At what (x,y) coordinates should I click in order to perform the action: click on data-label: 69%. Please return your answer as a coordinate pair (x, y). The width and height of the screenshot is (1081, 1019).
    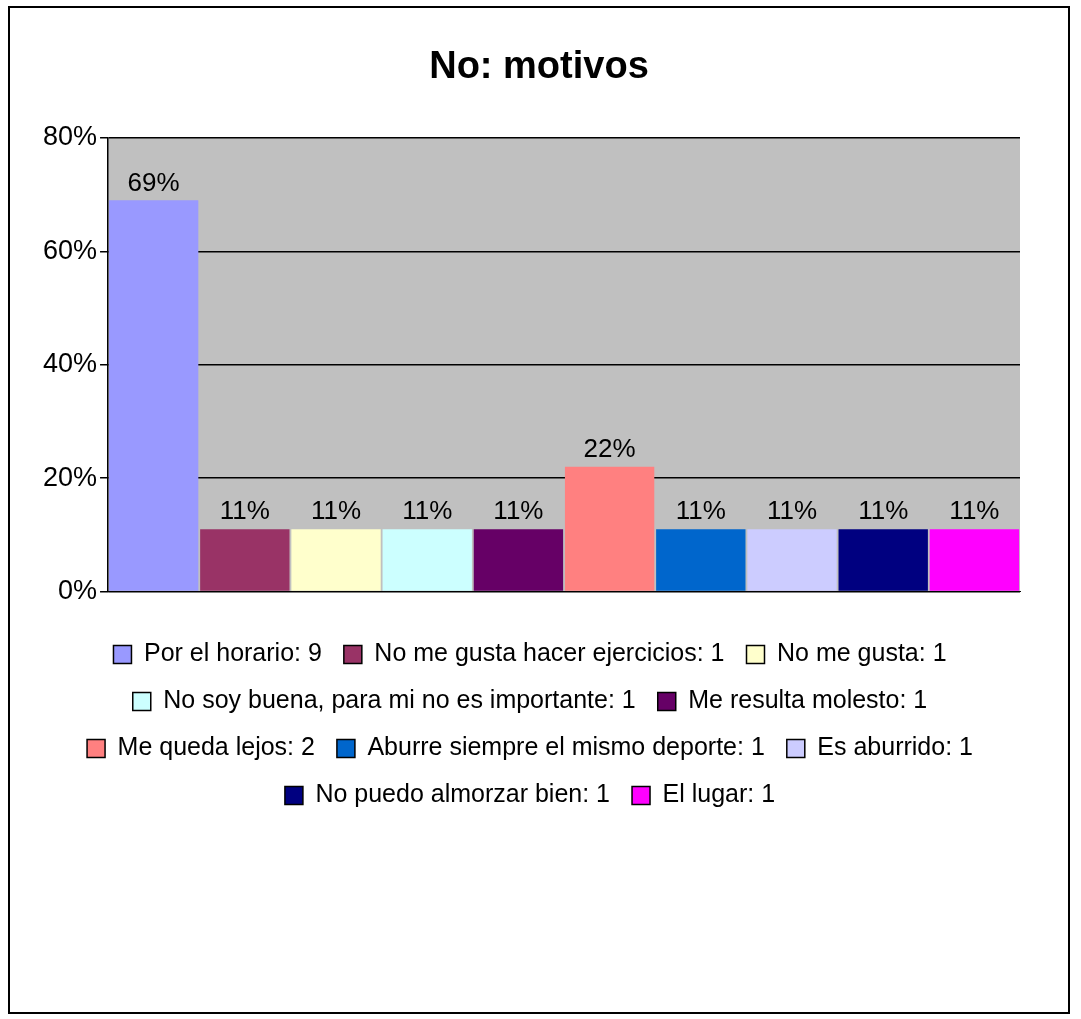
    Looking at the image, I should click on (153, 181).